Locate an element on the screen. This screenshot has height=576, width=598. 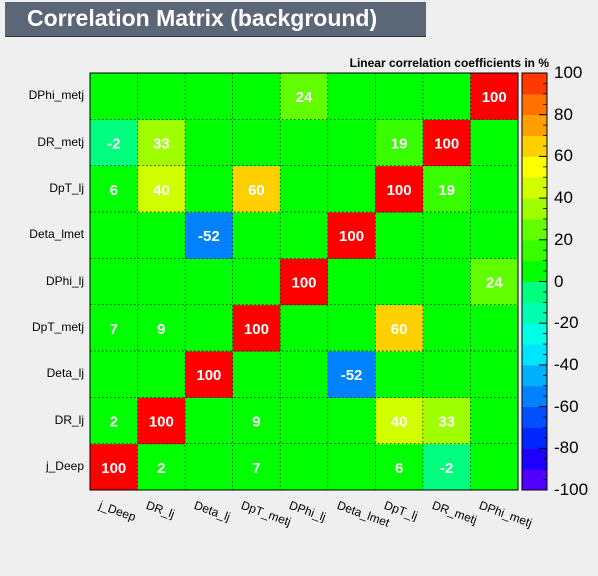
cell-value-label: 40 is located at coordinates (399, 422).